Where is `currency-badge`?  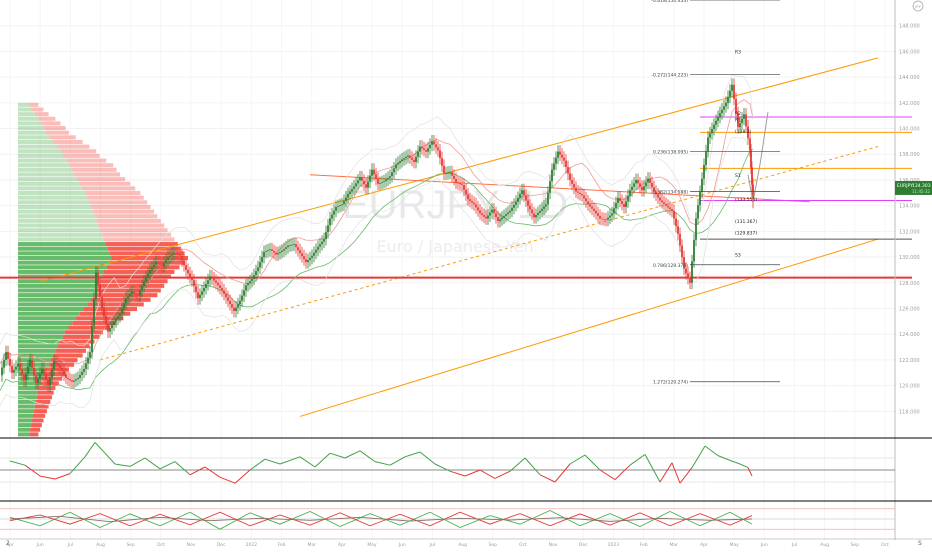 currency-badge is located at coordinates (918, 6).